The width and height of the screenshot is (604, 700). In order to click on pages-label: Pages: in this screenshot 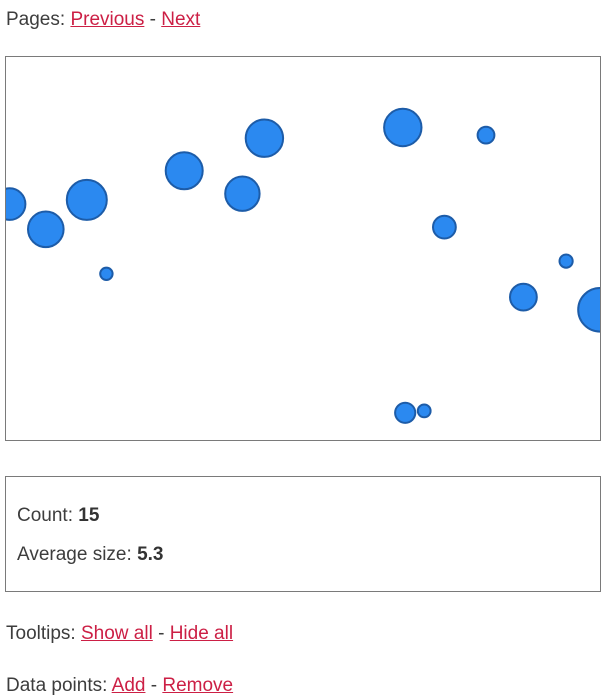, I will do `click(36, 19)`.